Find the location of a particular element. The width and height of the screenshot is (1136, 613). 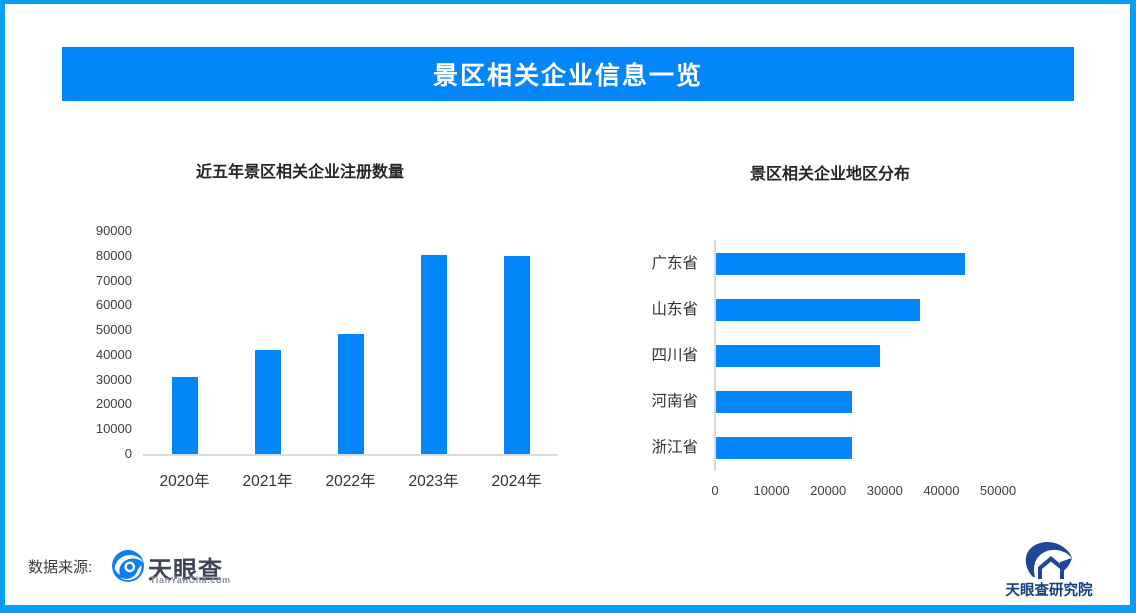

bar-2022年 is located at coordinates (350, 393).